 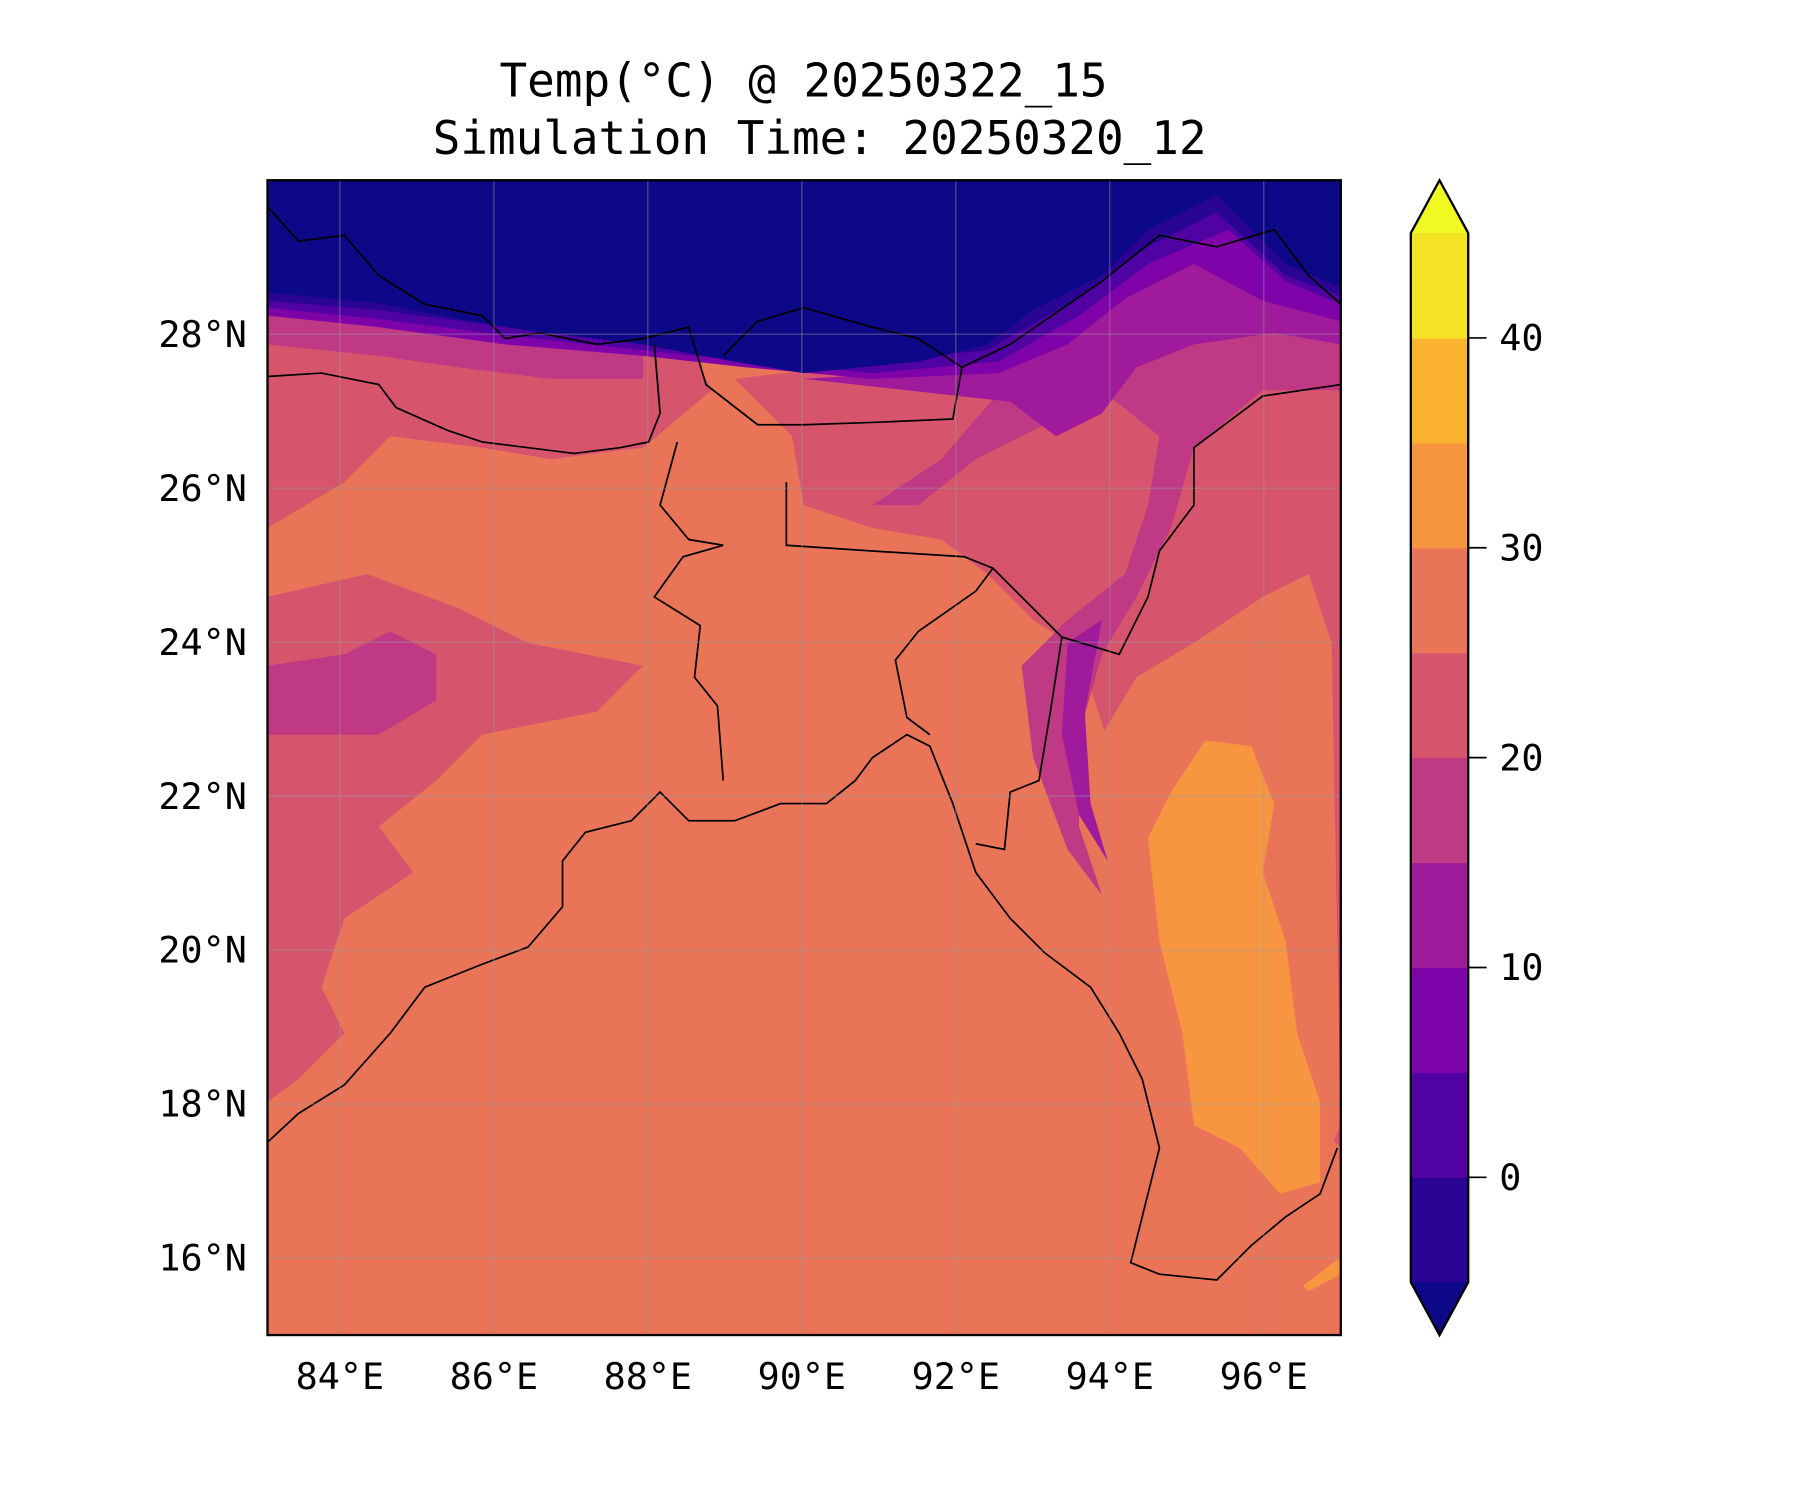 I want to click on colorbar-outline, so click(x=1439, y=757).